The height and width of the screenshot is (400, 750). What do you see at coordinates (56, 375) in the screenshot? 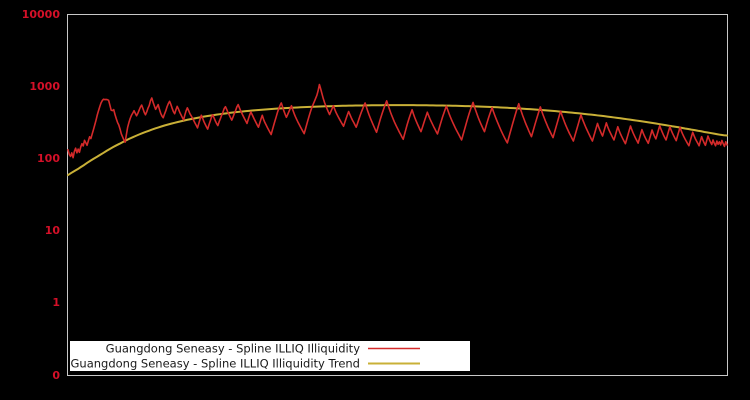
I see `y-axis-tick-label: 0` at bounding box center [56, 375].